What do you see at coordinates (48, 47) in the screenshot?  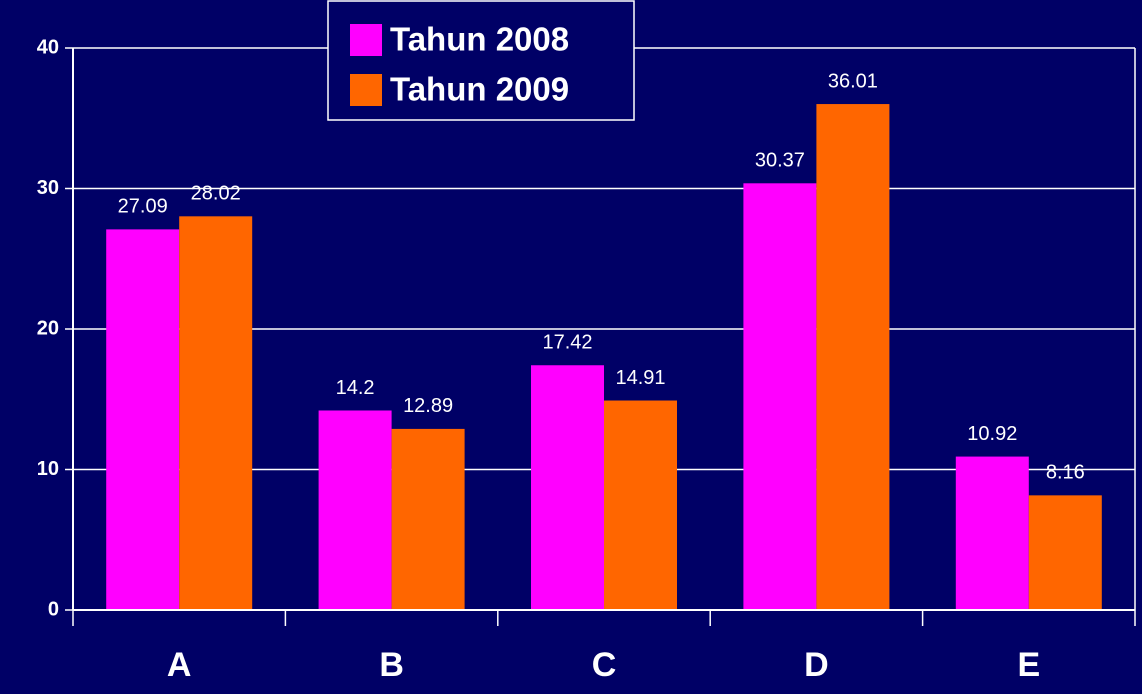 I see `y-tick-label: 40` at bounding box center [48, 47].